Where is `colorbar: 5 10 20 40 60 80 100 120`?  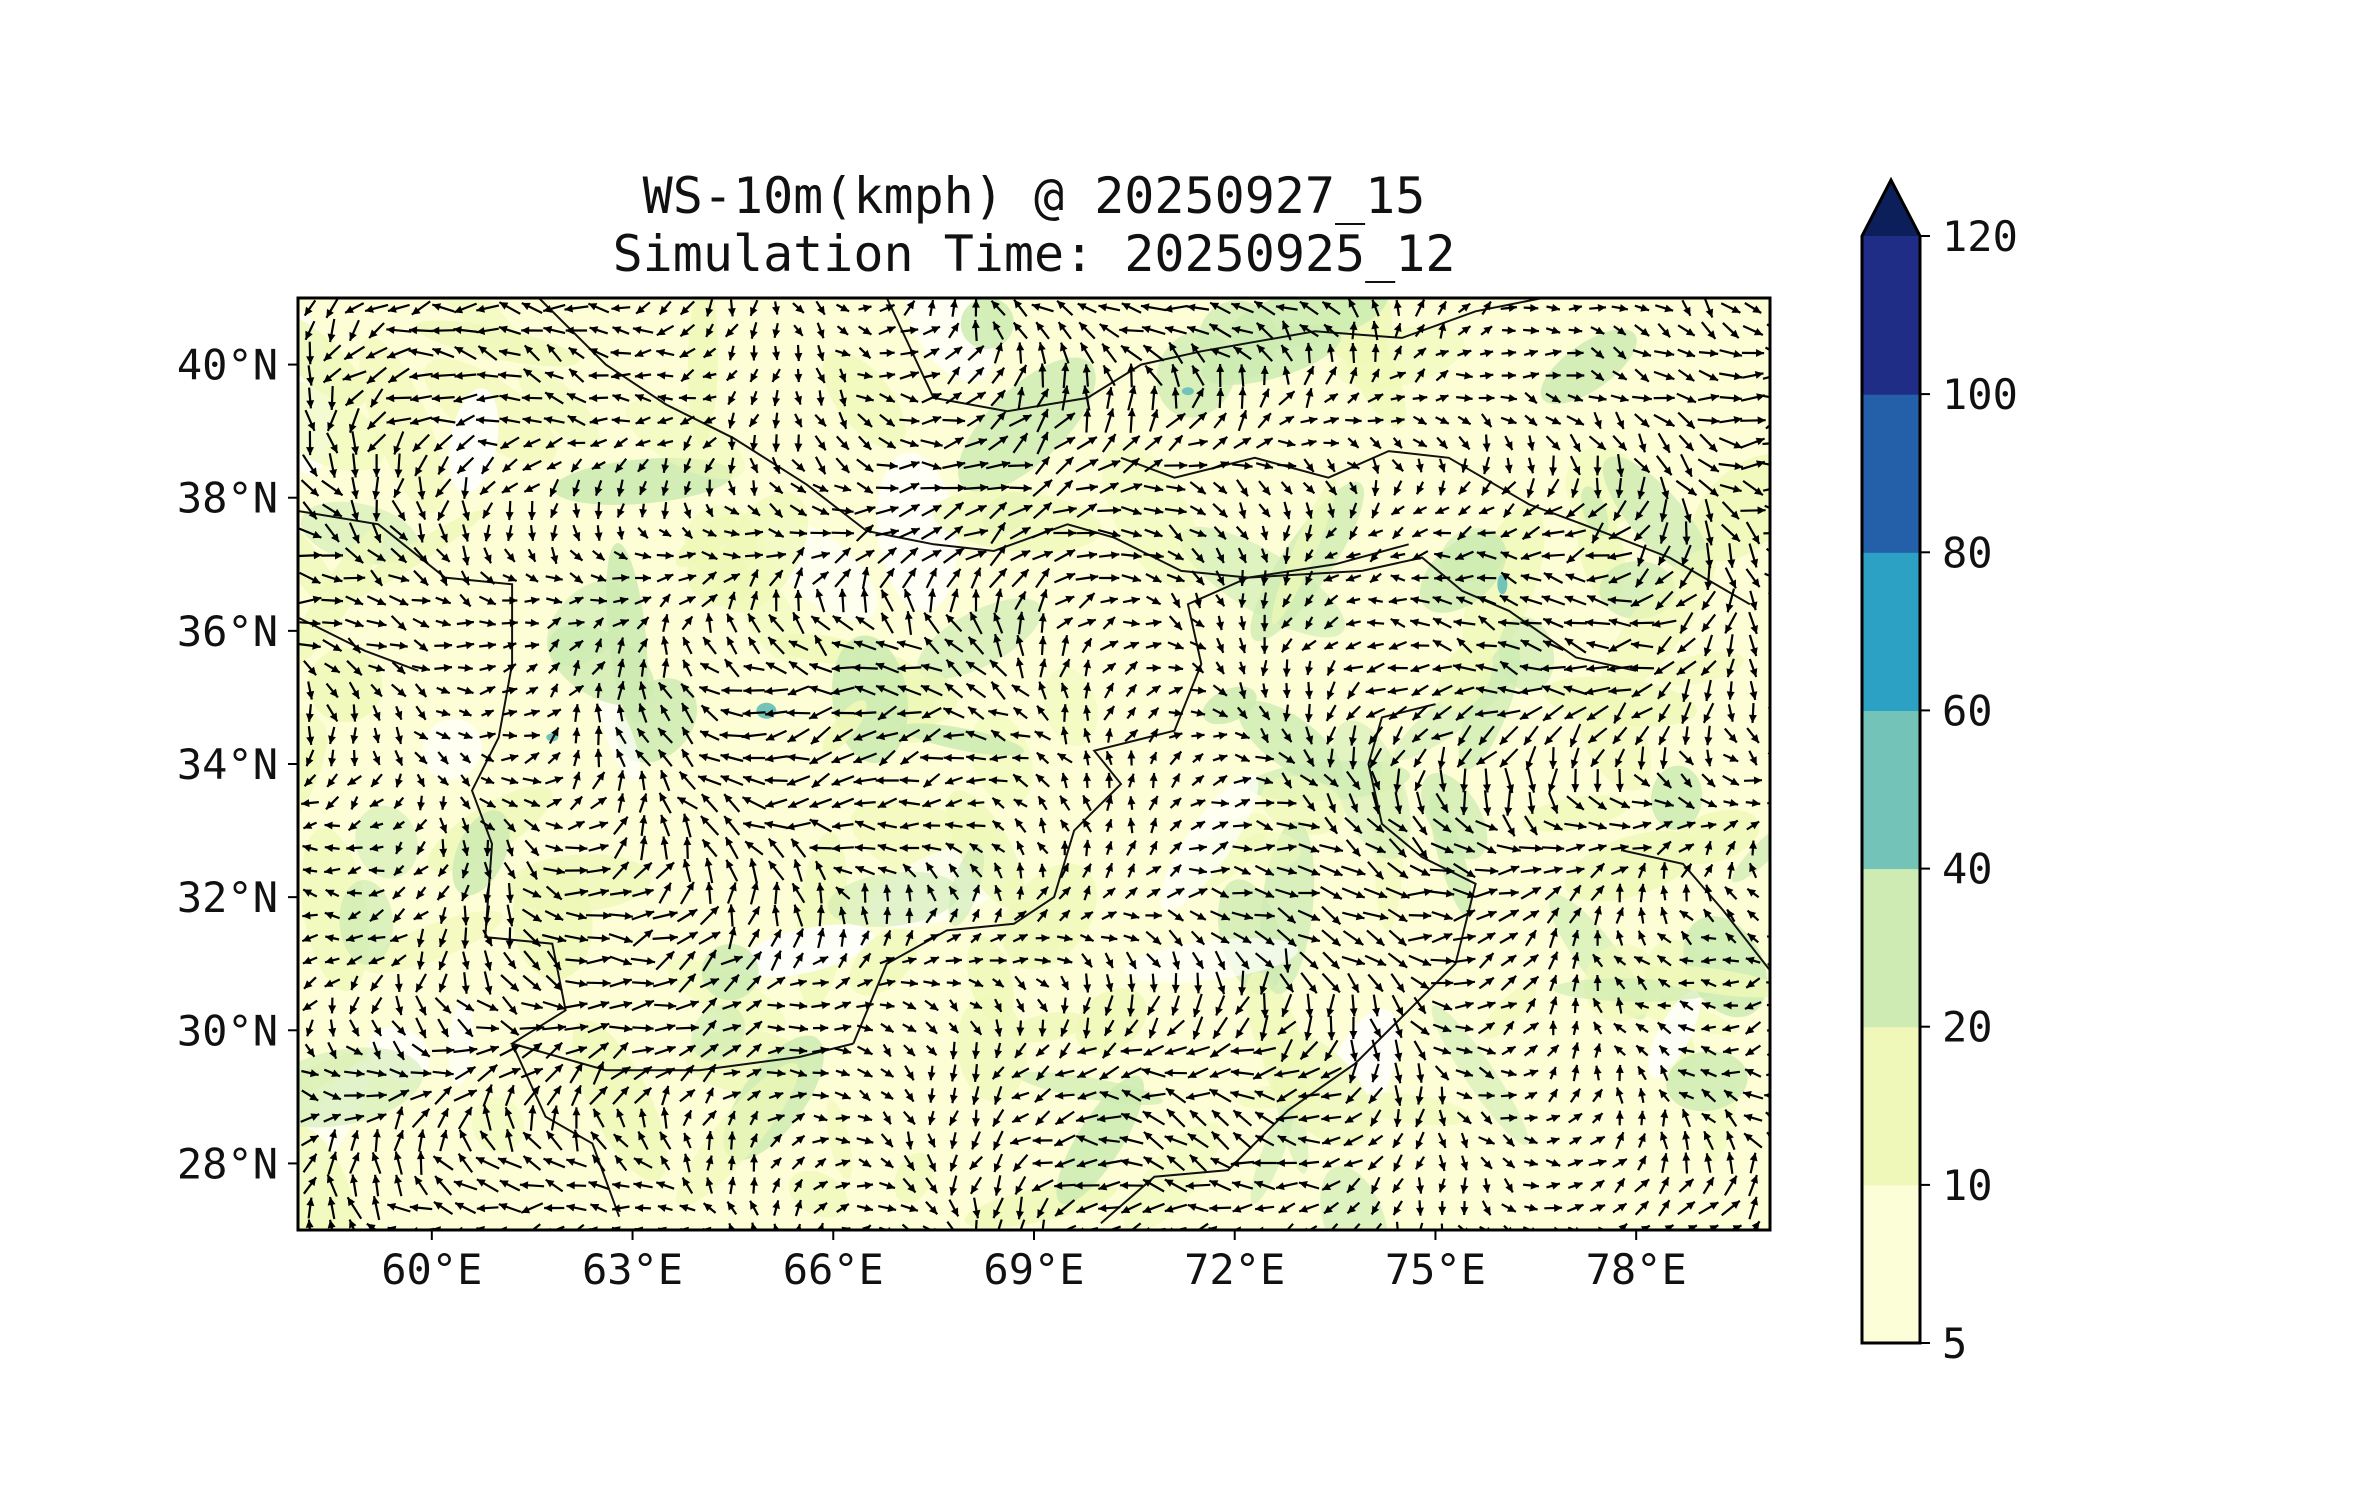
colorbar: 5 10 20 40 60 80 100 120 is located at coordinates (1939, 772).